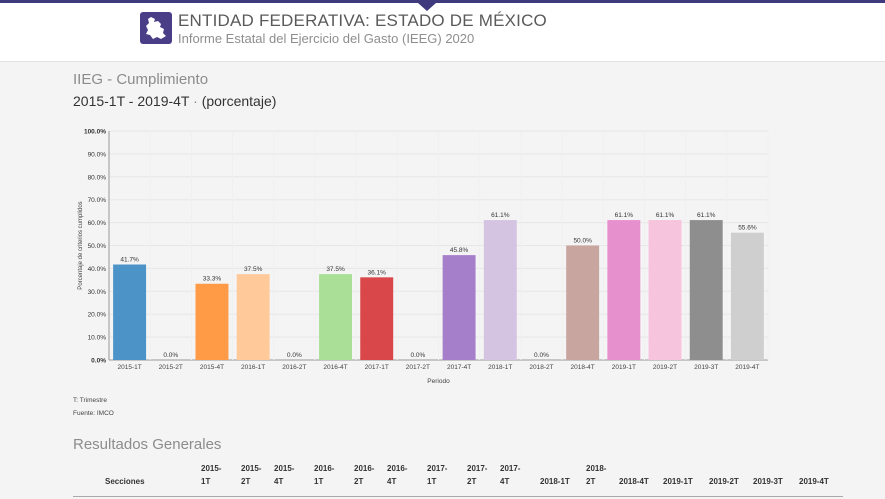 This screenshot has height=499, width=885. Describe the element at coordinates (364, 475) in the screenshot. I see `column-header-period: 2016- 2T` at that location.